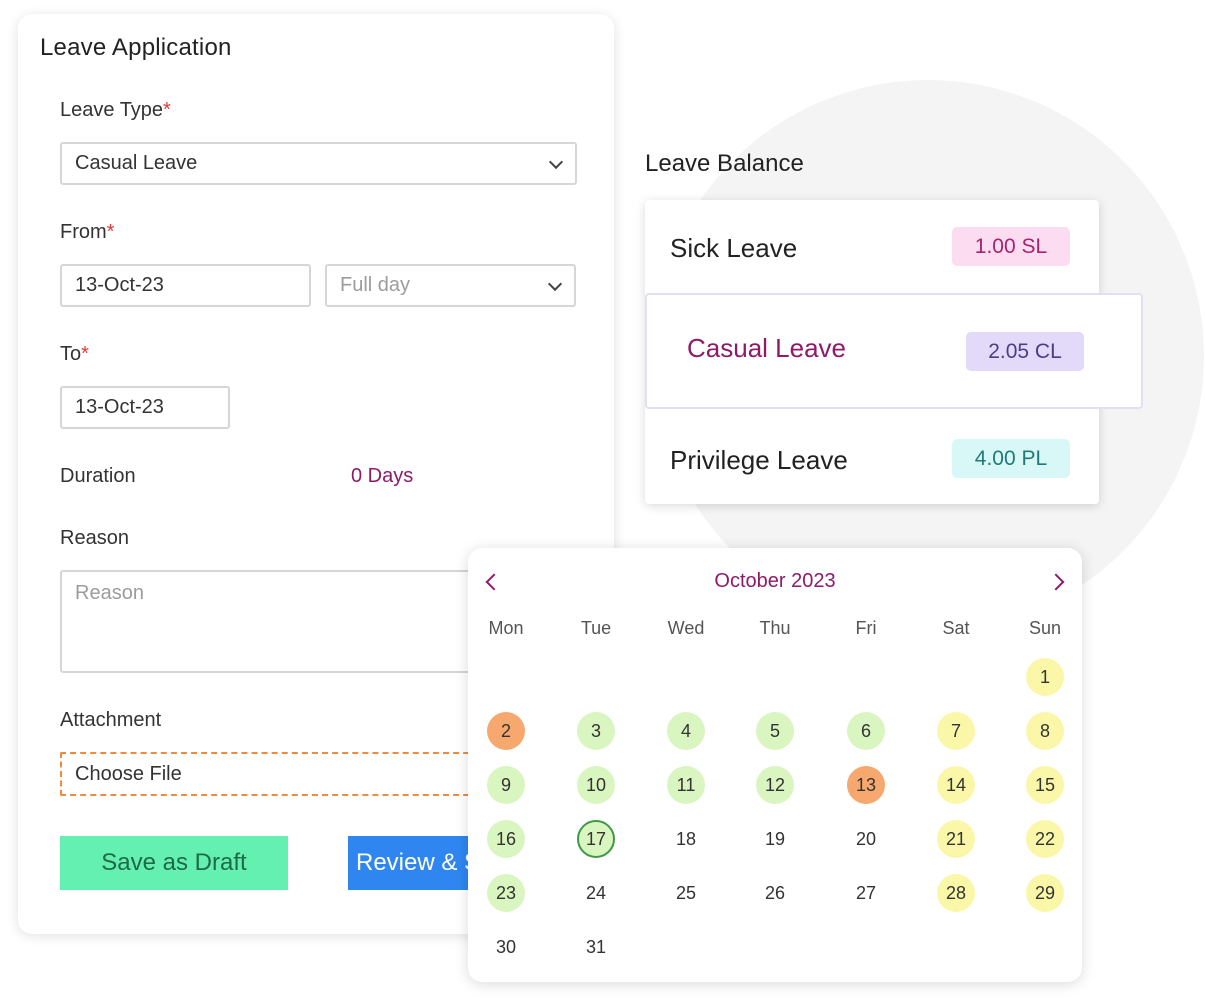  I want to click on calendar-day: 13, so click(866, 785).